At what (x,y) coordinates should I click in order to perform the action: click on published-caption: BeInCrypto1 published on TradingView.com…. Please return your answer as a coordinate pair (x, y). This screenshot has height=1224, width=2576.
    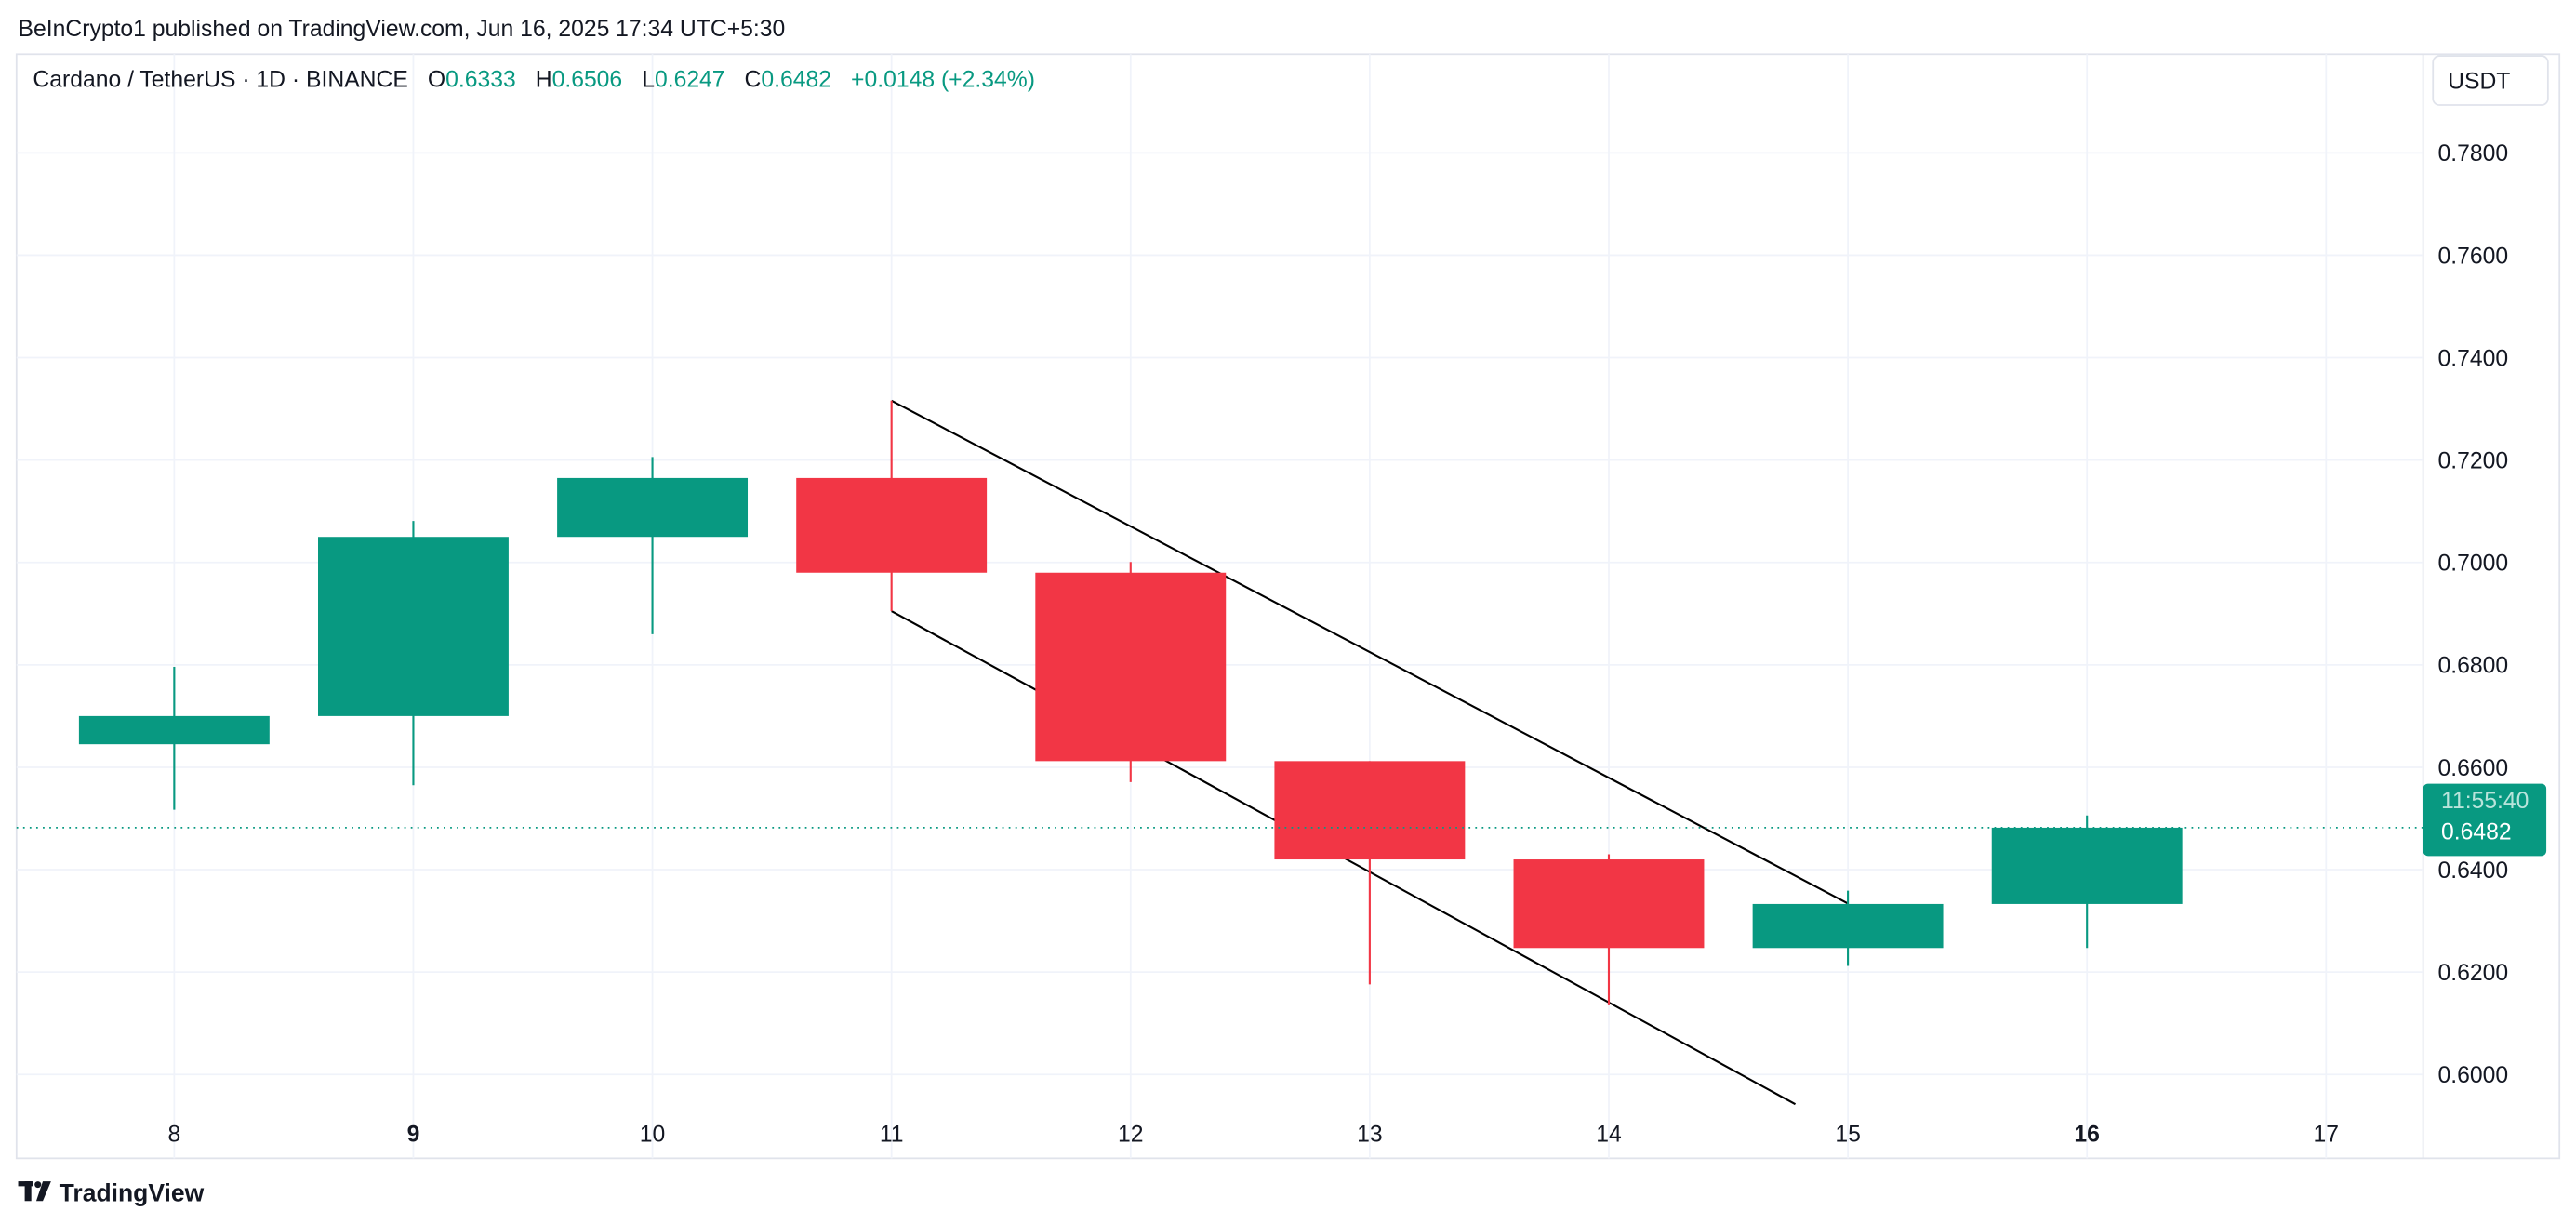
    Looking at the image, I should click on (402, 29).